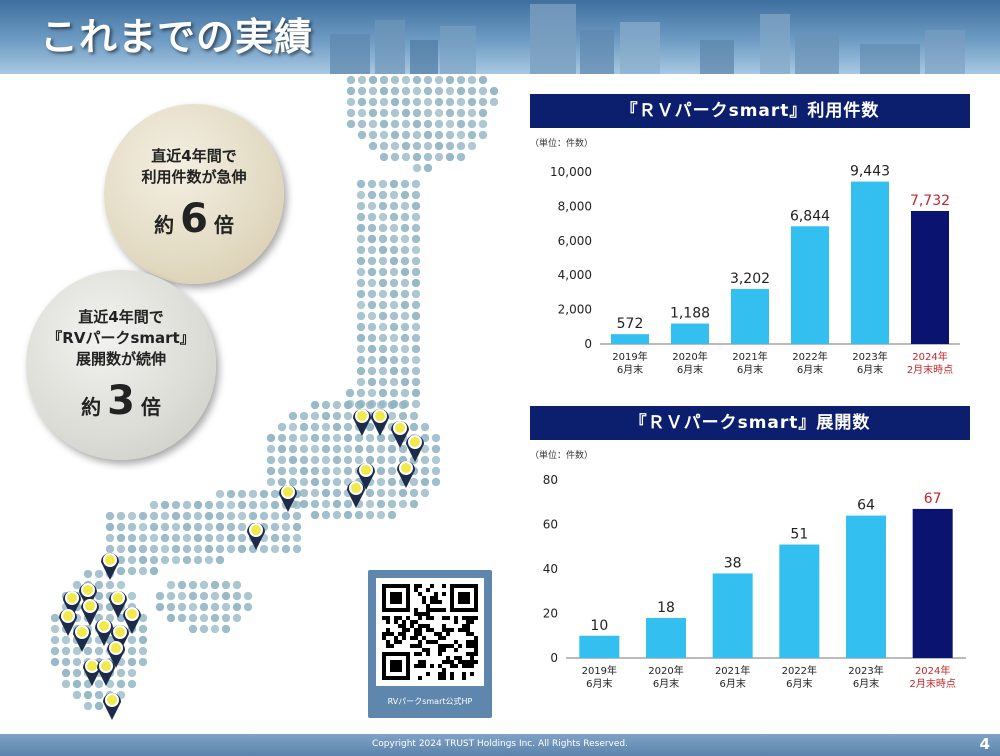 The width and height of the screenshot is (1000, 756). I want to click on sites-growth-line-3: 展開数が続伸, so click(120, 358).